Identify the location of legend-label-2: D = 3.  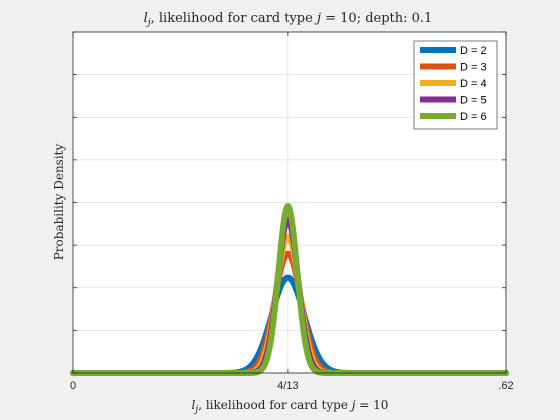
(473, 68).